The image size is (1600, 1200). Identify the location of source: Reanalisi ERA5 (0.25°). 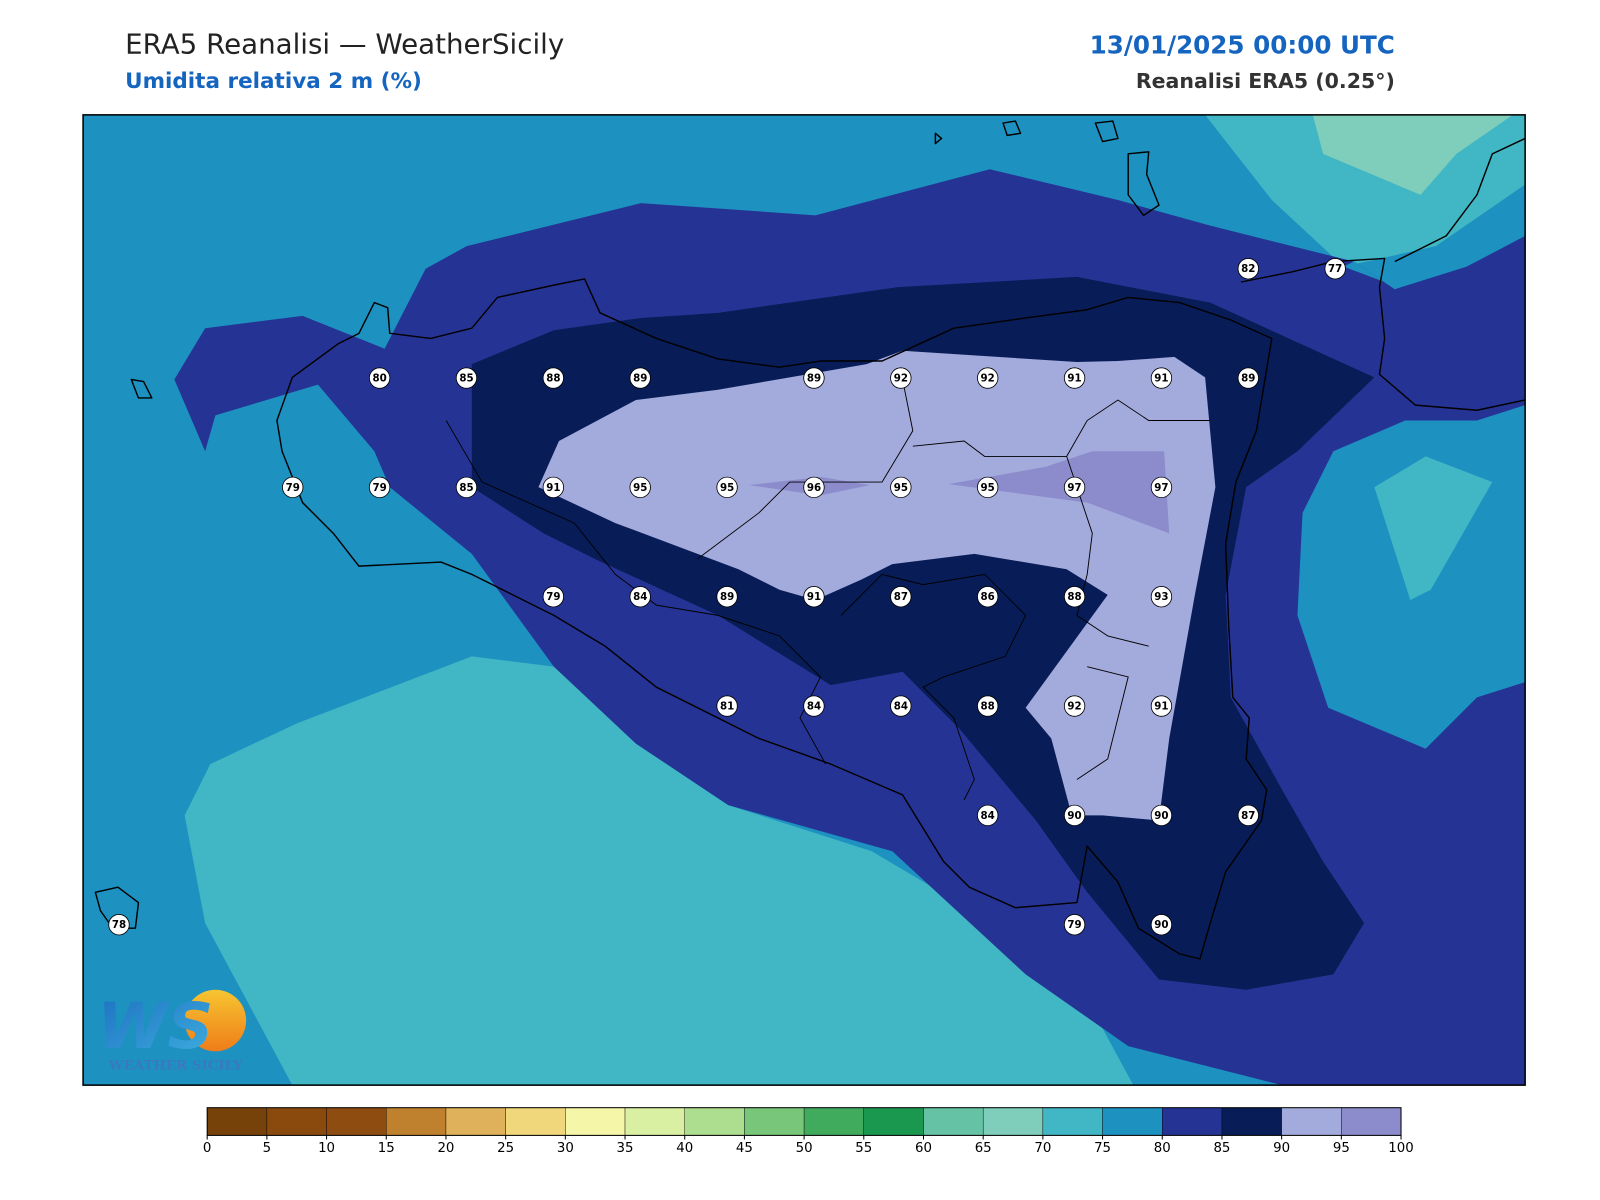
(1265, 81).